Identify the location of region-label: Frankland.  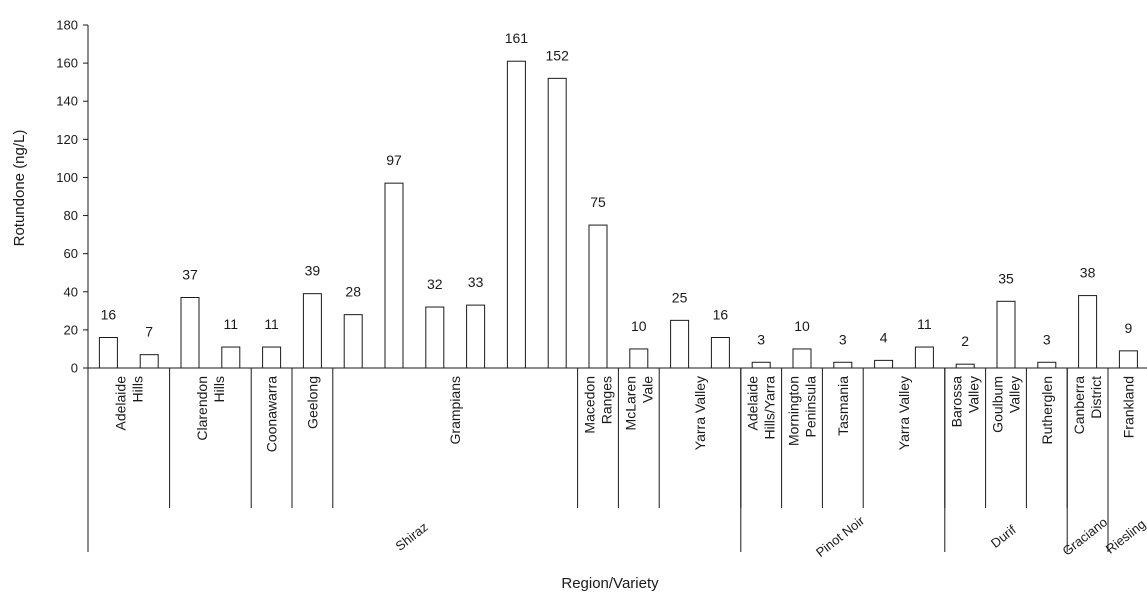
(1128, 407).